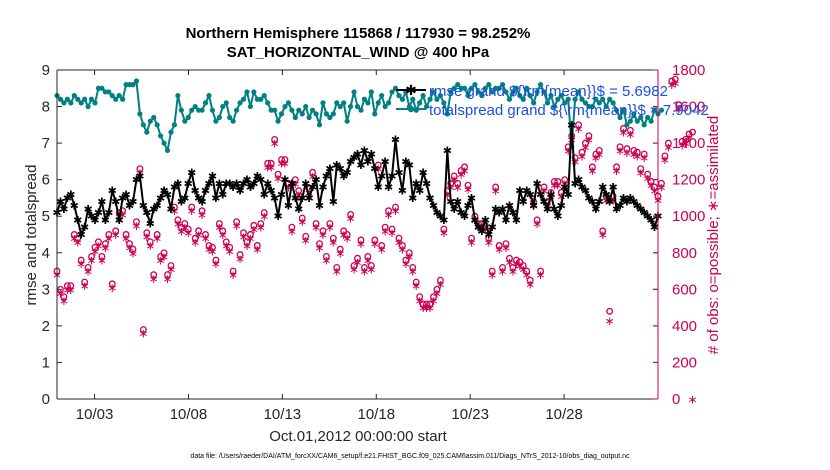 The height and width of the screenshot is (470, 830). I want to click on y-right-tick-label: 1800, so click(688, 70).